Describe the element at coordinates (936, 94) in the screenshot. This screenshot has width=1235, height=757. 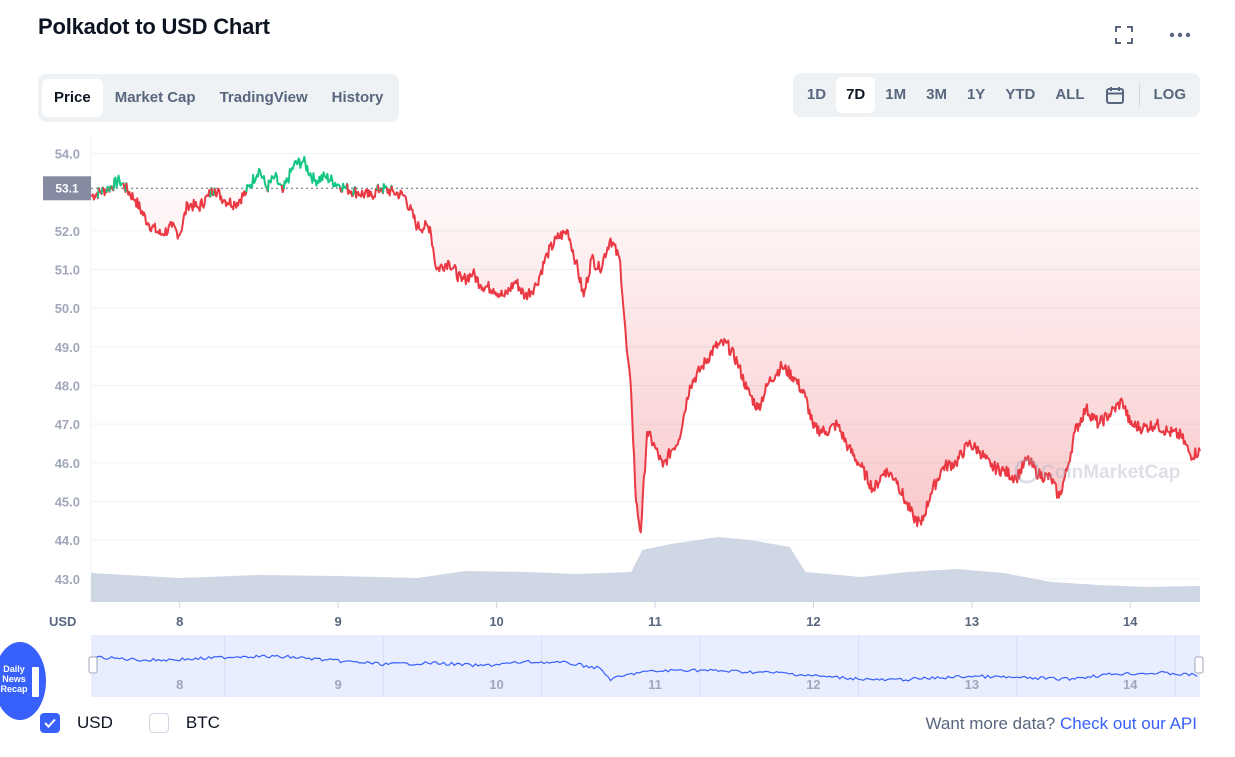
I see `range-3m: 3M` at that location.